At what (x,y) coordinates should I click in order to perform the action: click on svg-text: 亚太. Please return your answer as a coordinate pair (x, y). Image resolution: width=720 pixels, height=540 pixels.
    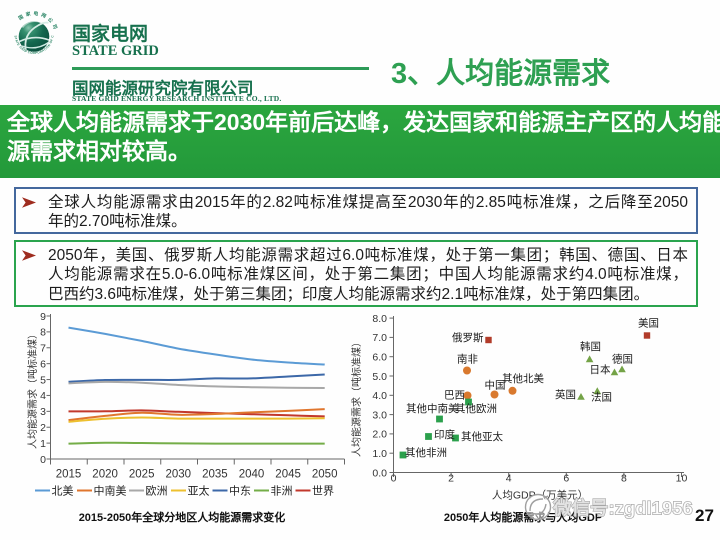
    Looking at the image, I should click on (199, 491).